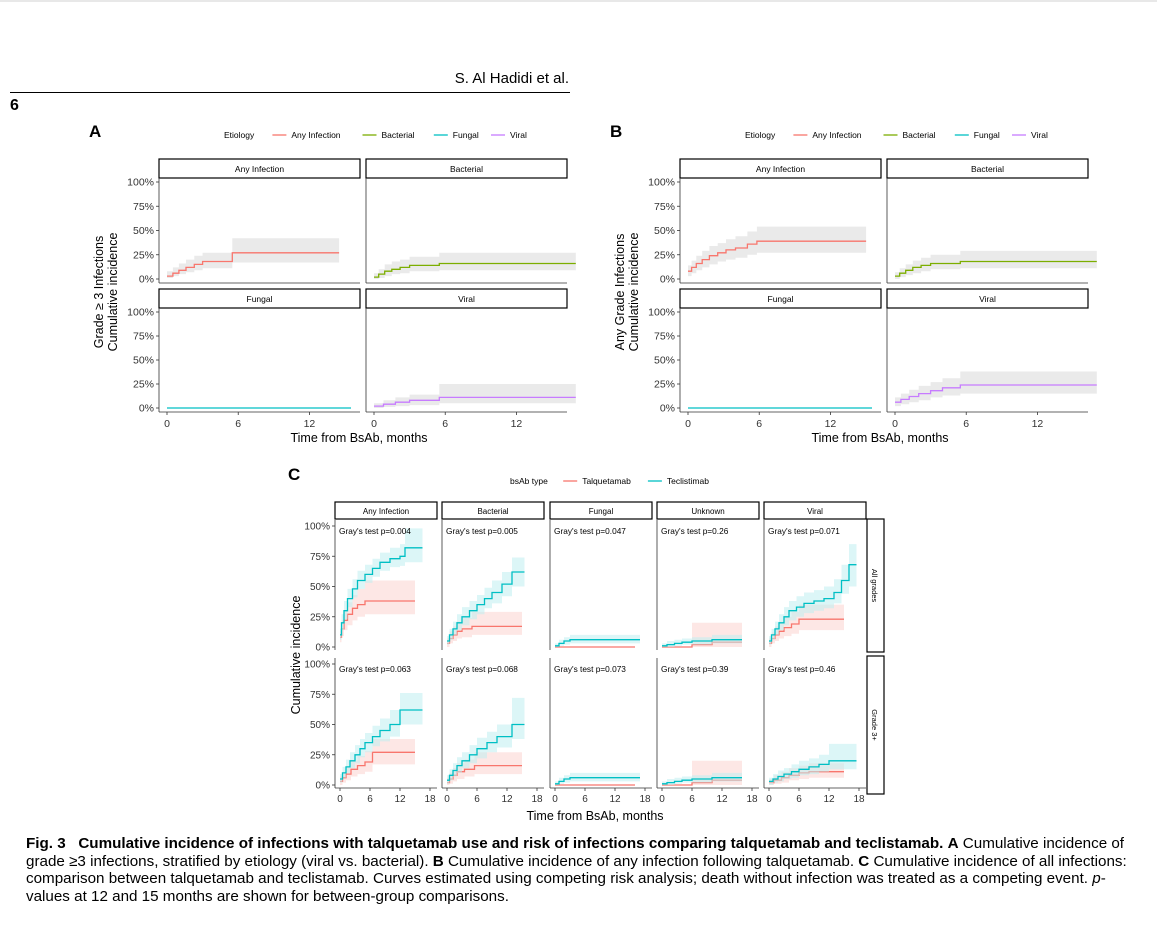  I want to click on grays-test-p: Gray's test p=0.071, so click(804, 531).